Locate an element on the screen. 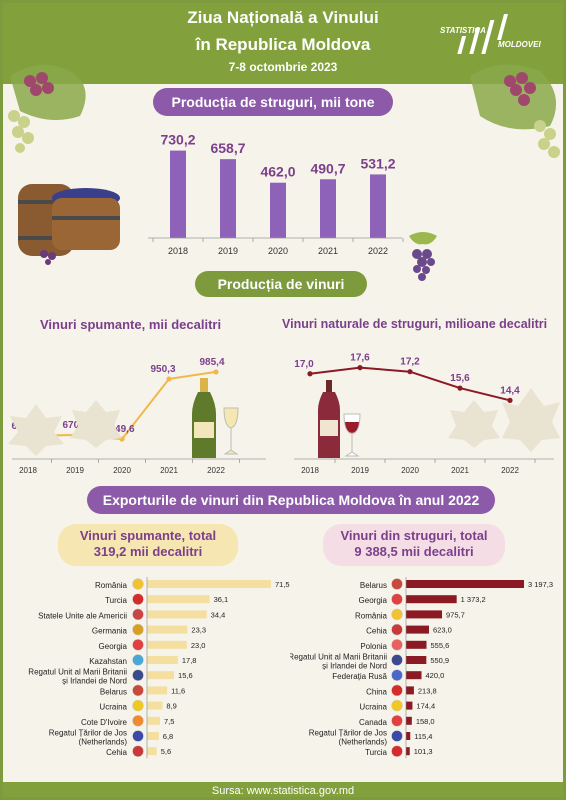  data-label: 23,0 is located at coordinates (198, 645).